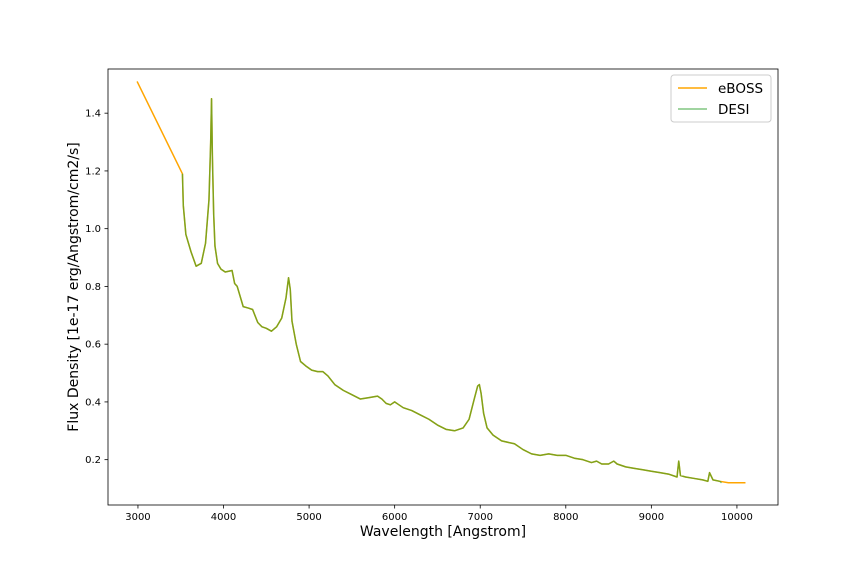  Describe the element at coordinates (93, 402) in the screenshot. I see `y-tick-label: 0.4` at that location.